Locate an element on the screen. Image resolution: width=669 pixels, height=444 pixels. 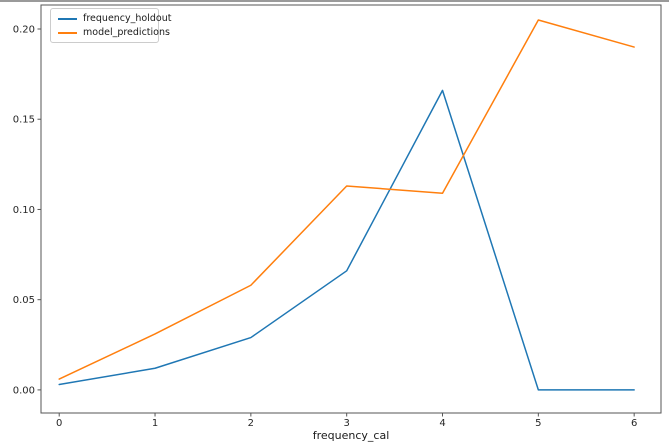
y-tick-label: 0.20 is located at coordinates (24, 30).